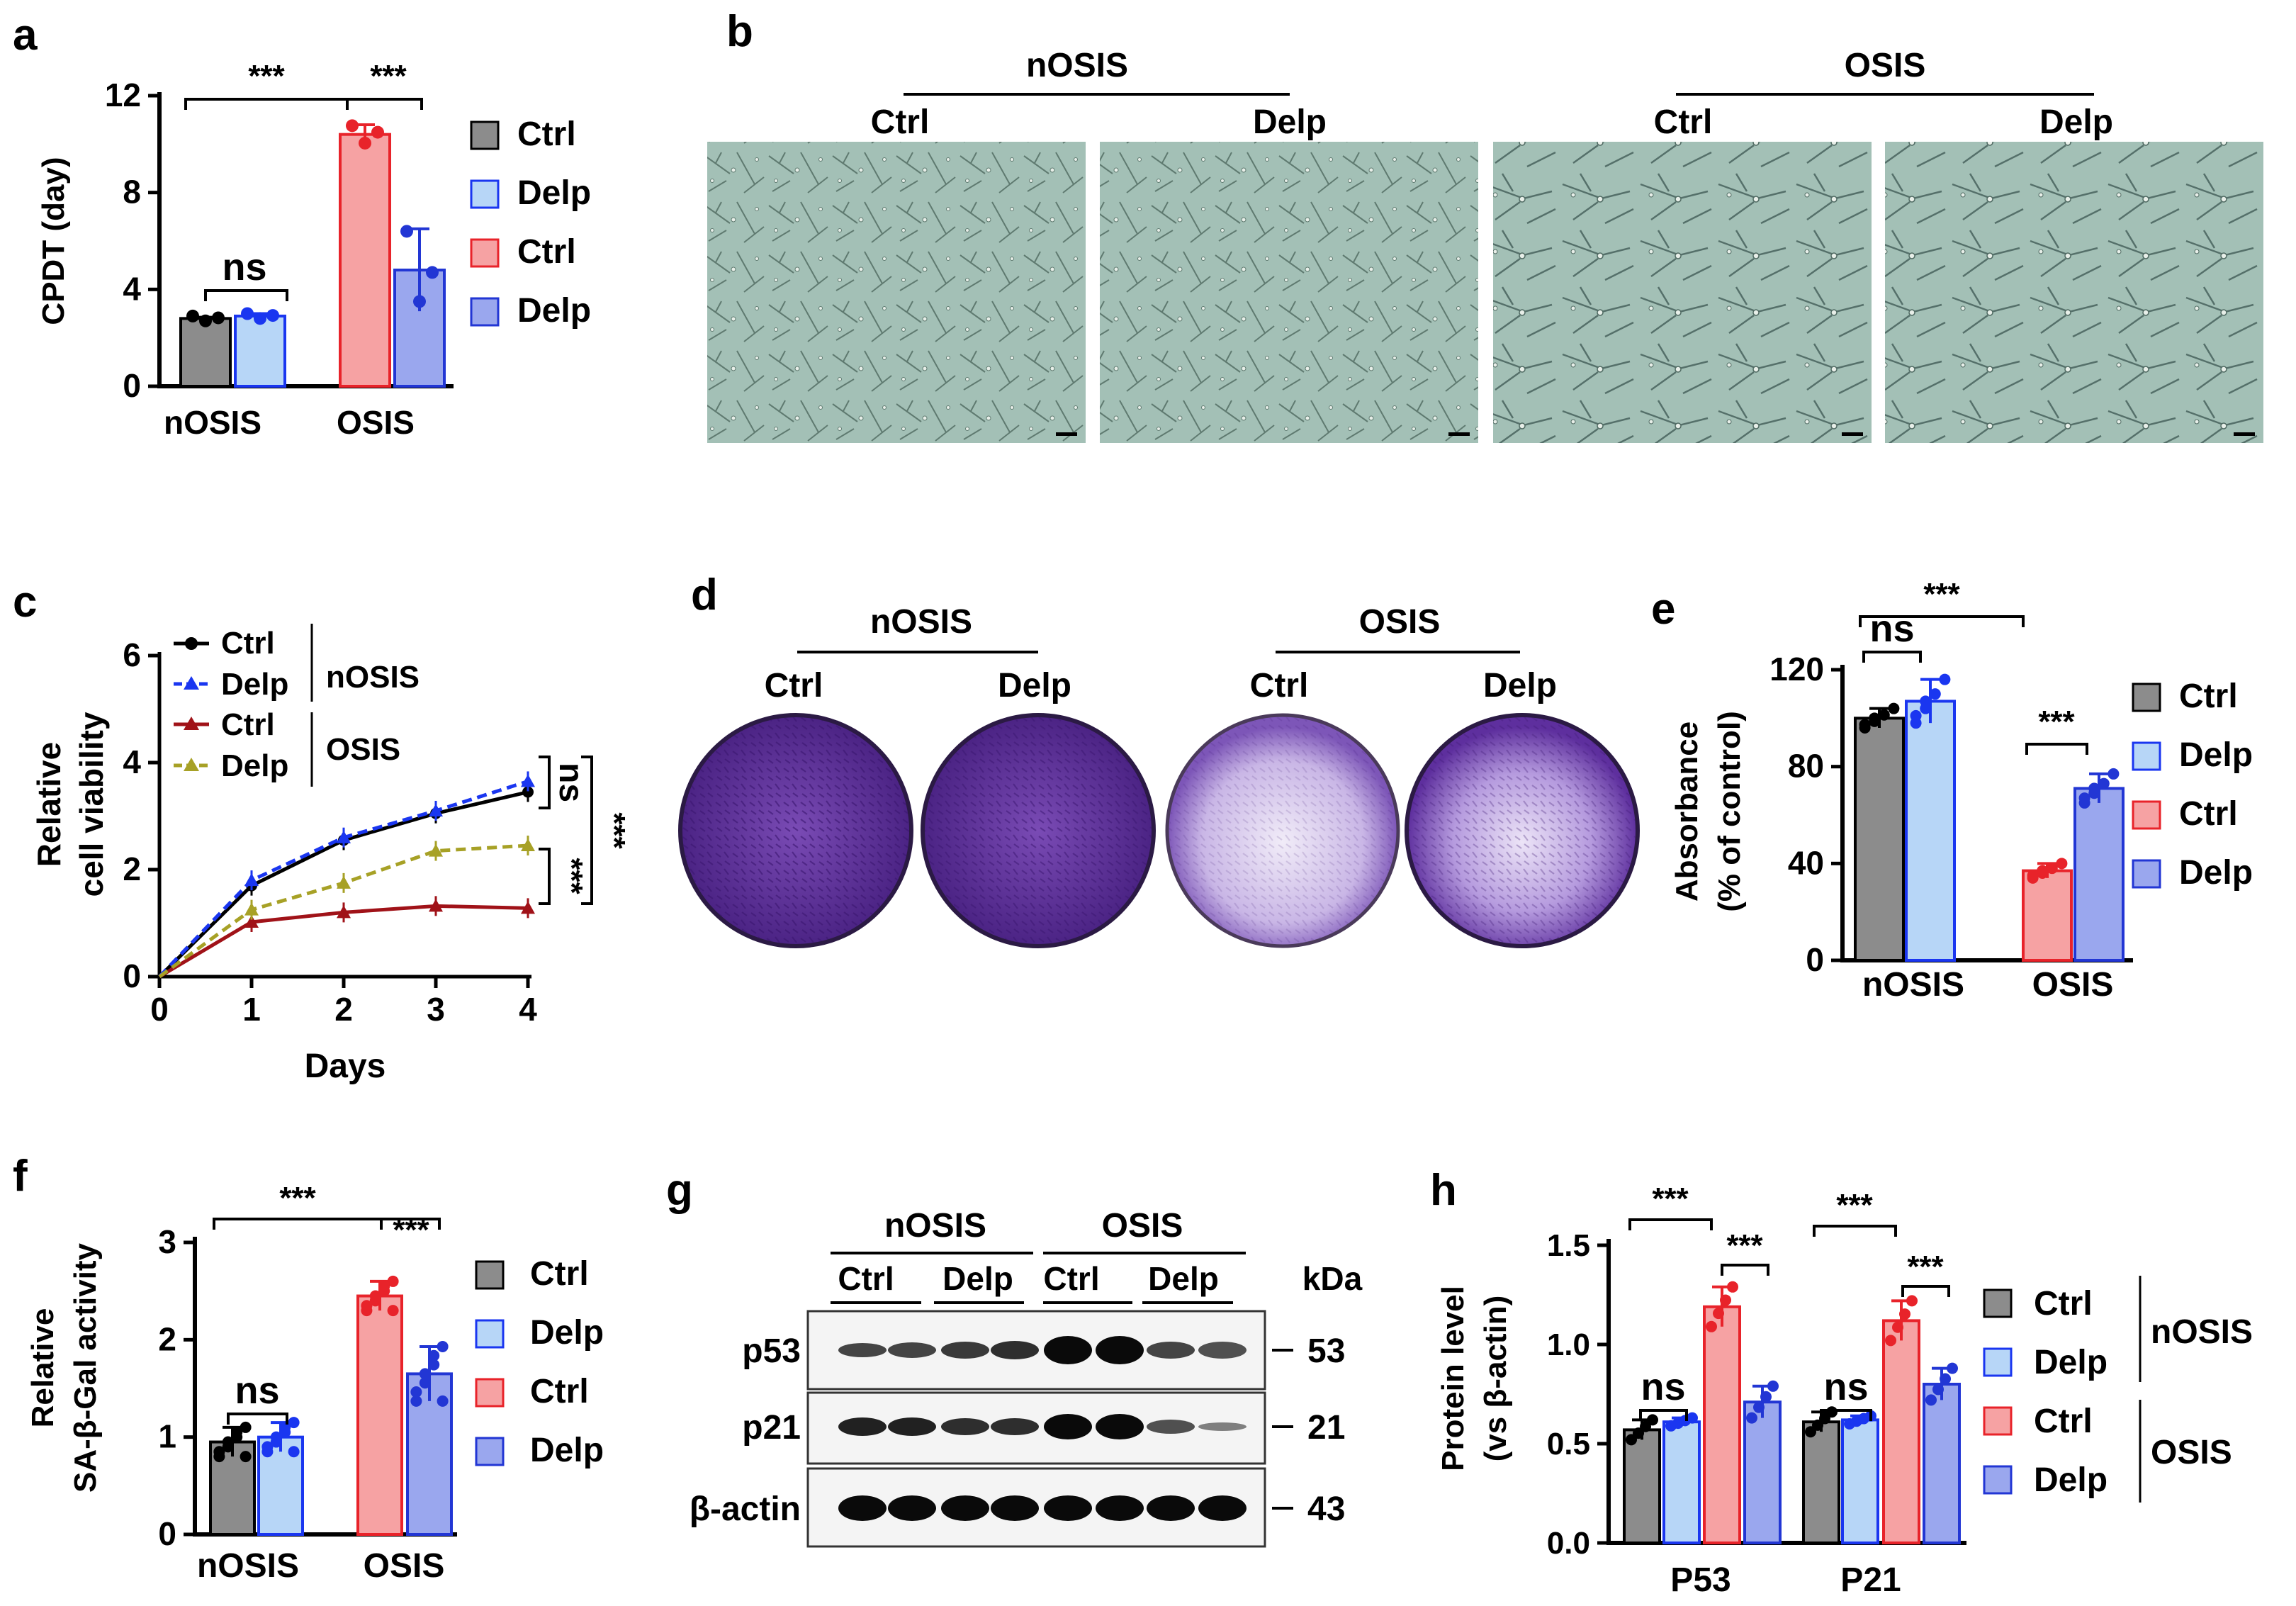 Image resolution: width=2296 pixels, height=1606 pixels. Describe the element at coordinates (191, 683) in the screenshot. I see `legend-marker-delp-nosis` at that location.